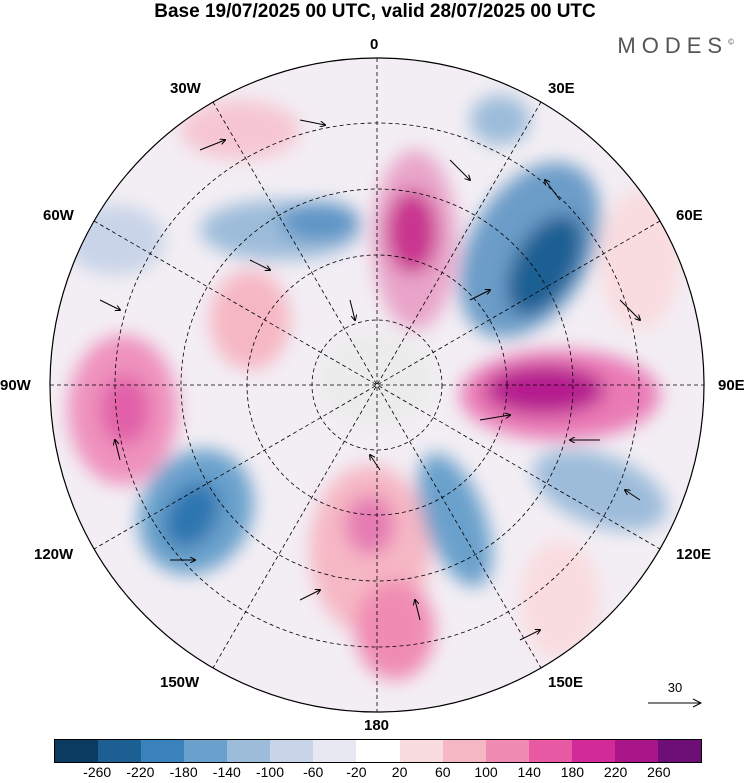 Image resolution: width=750 pixels, height=783 pixels. I want to click on colorbar-tick-label: 260, so click(659, 772).